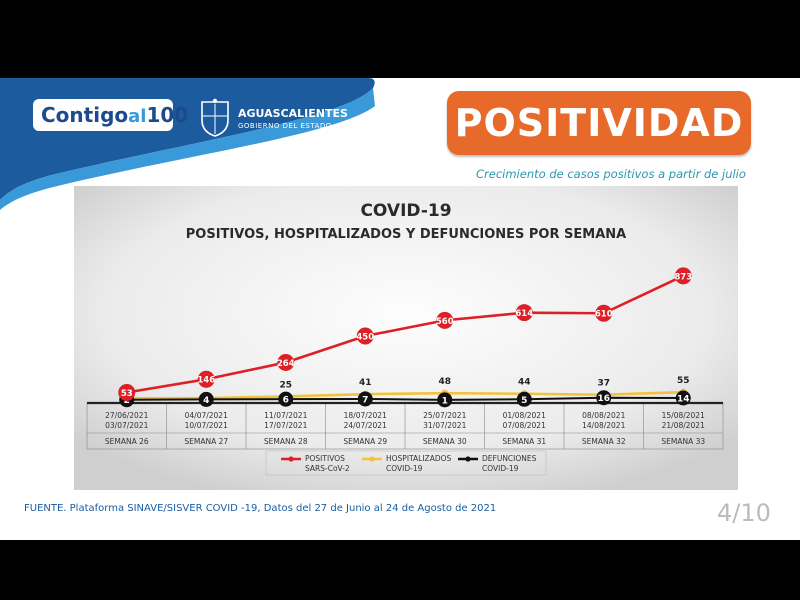 The image size is (800, 600). What do you see at coordinates (524, 441) in the screenshot?
I see `tick-label-week: SEMANA 31` at bounding box center [524, 441].